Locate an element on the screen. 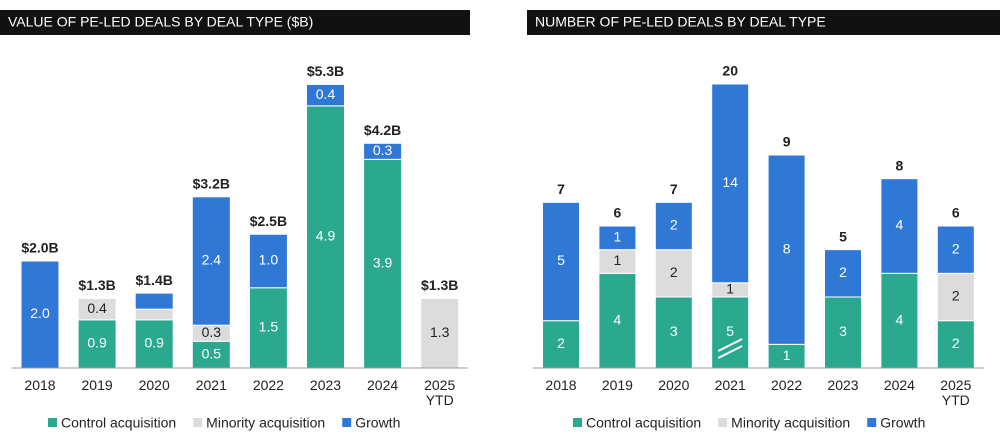 This screenshot has width=1000, height=438. total-label: $1.4B is located at coordinates (154, 280).